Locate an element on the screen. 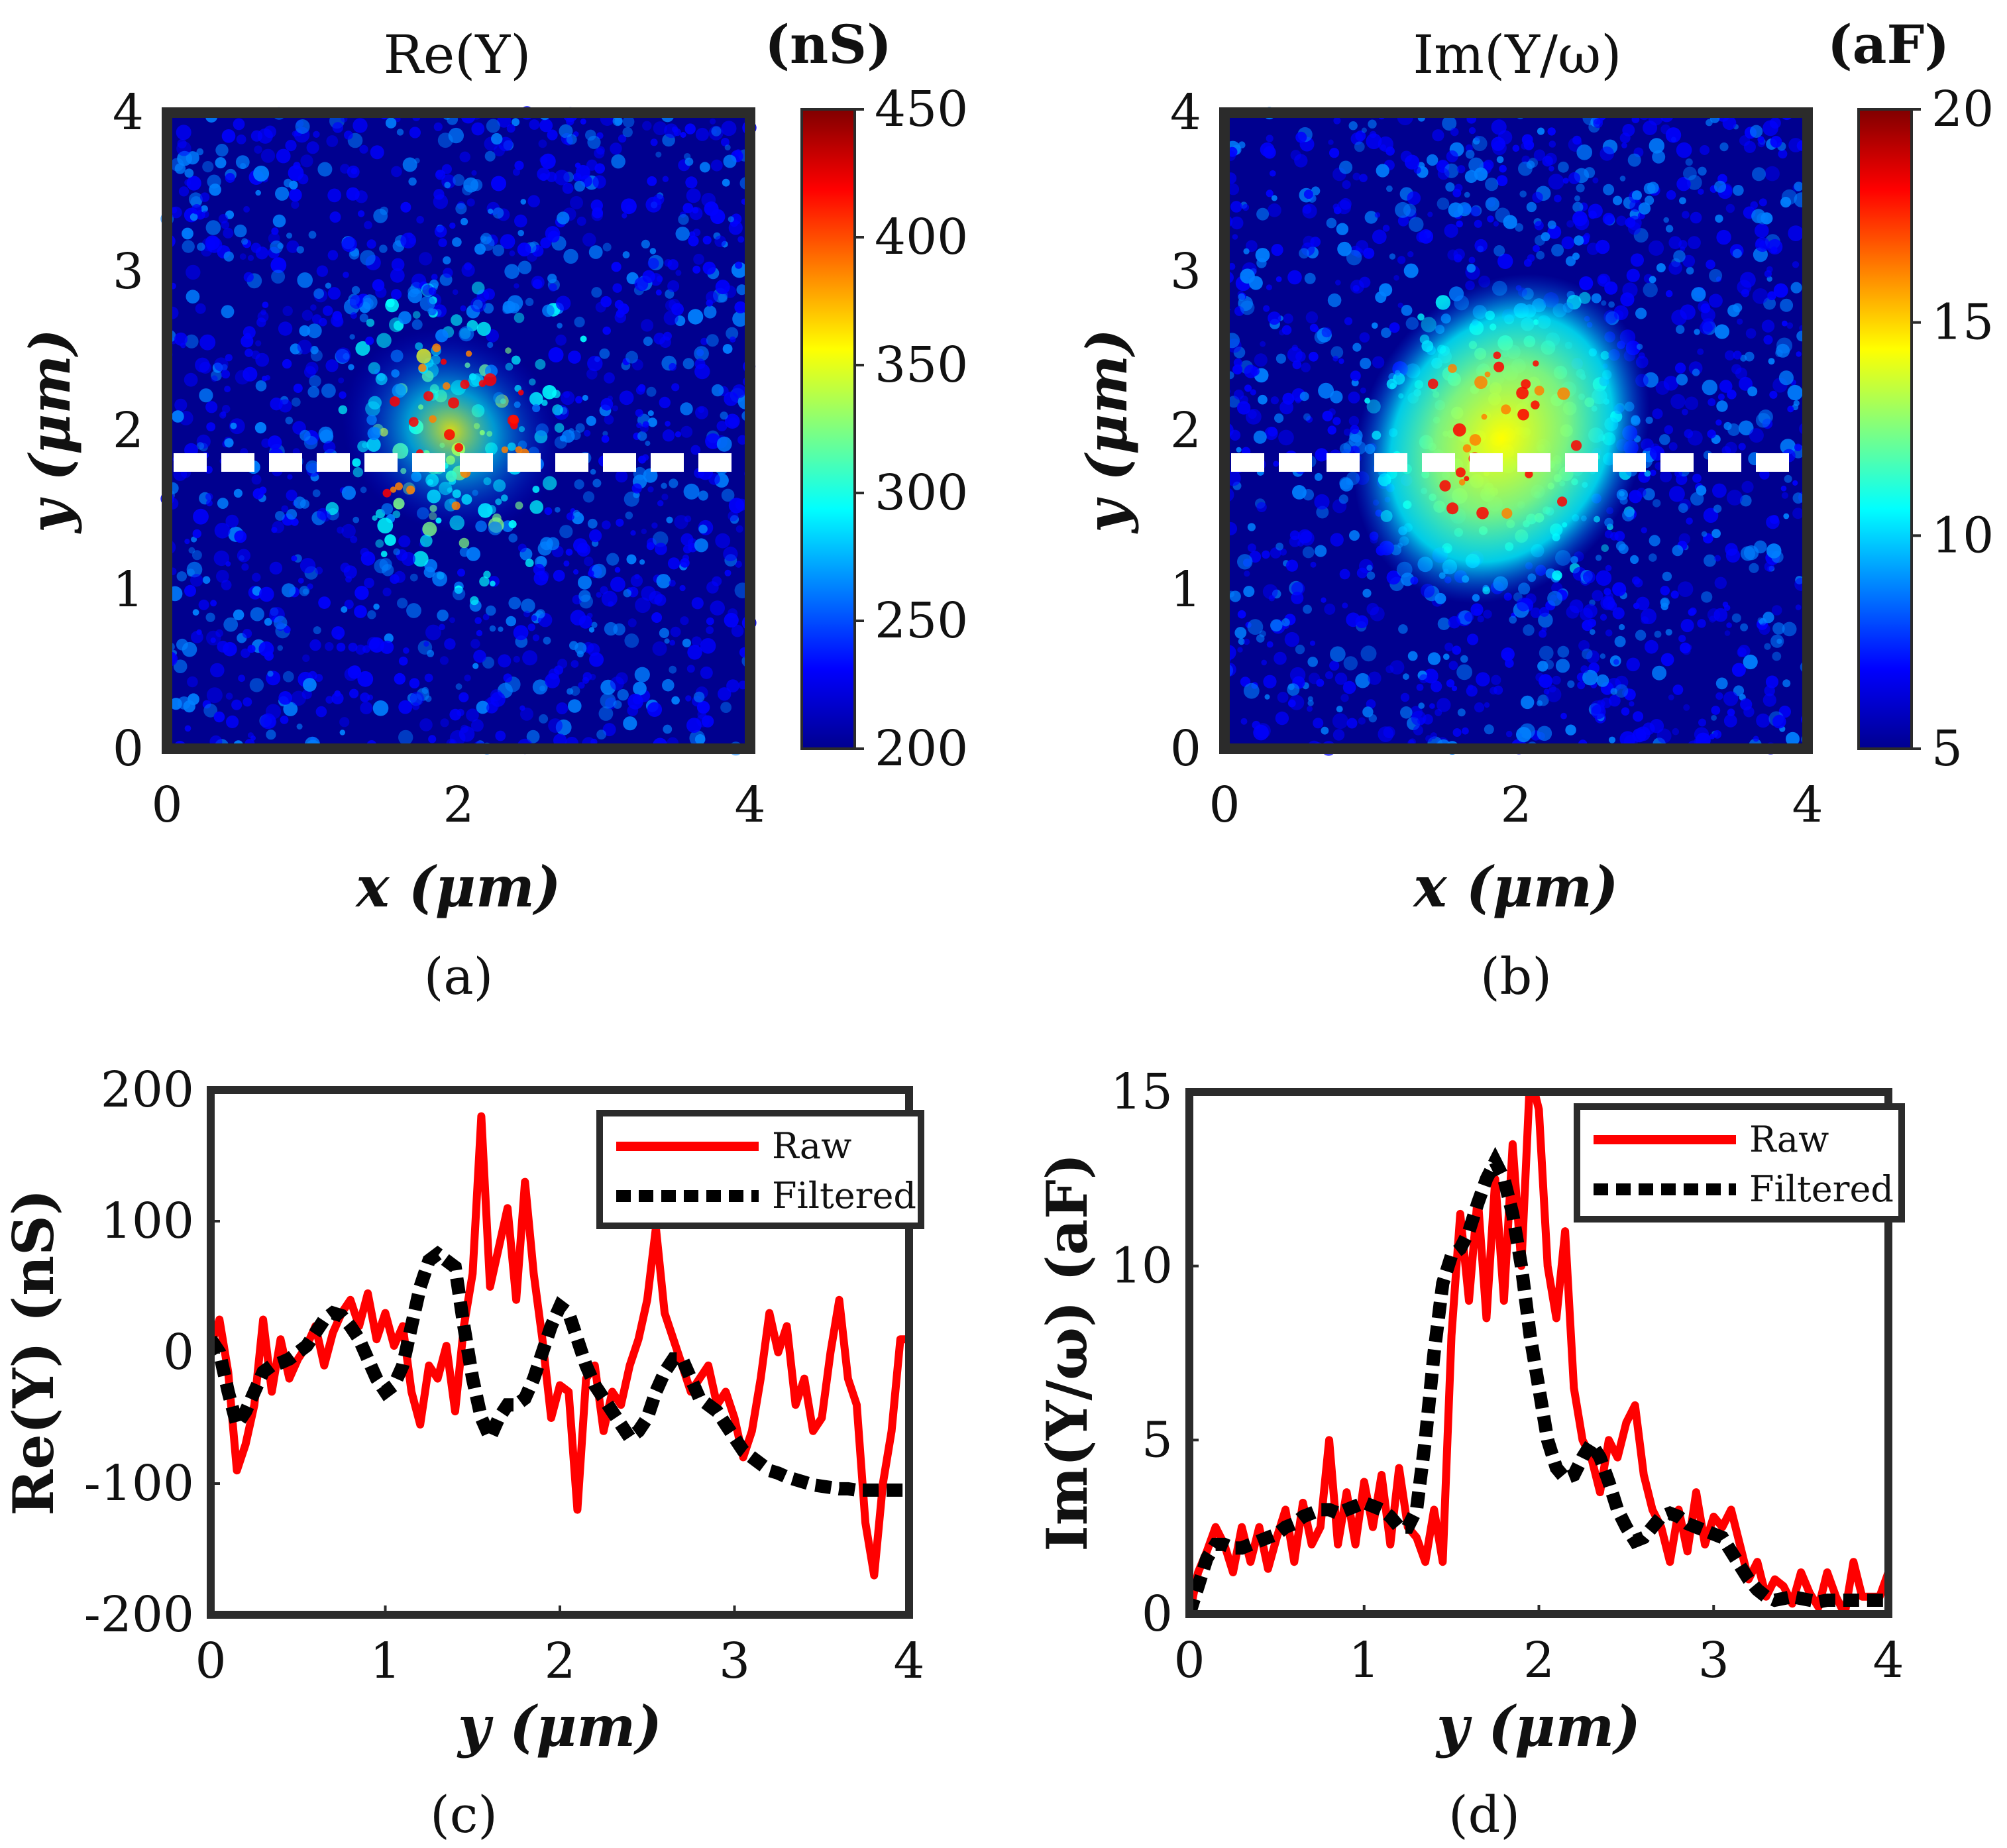 The height and width of the screenshot is (1848, 2007). panel-d-legend-box is located at coordinates (1740, 1163).